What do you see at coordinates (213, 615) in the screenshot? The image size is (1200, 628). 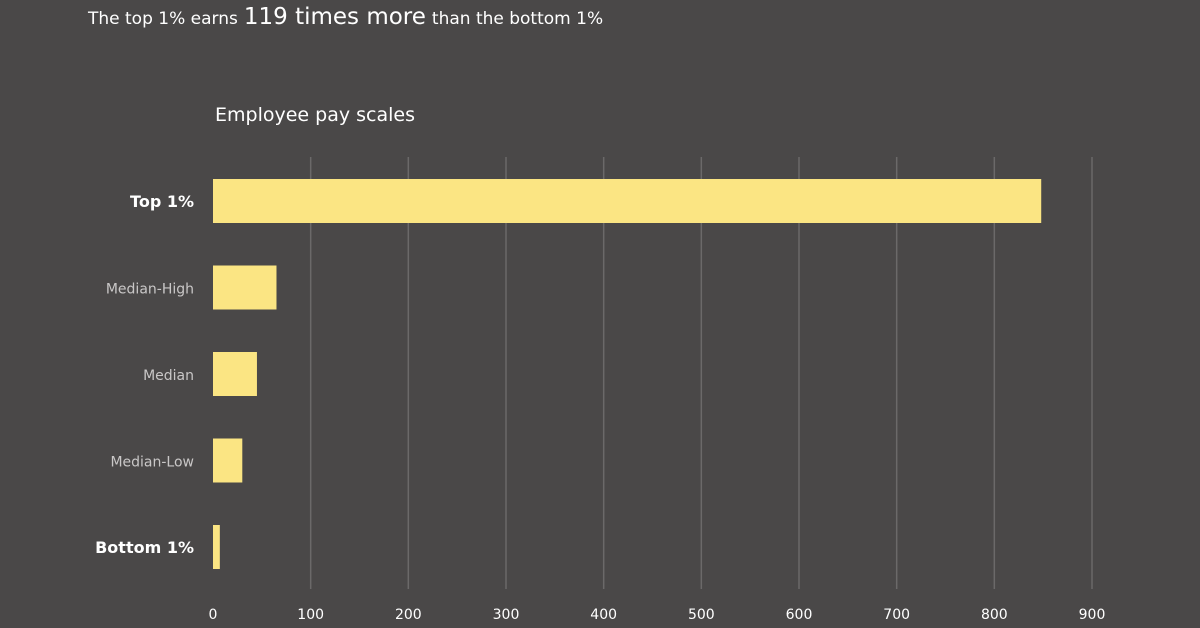 I see `x-tick-label: 0` at bounding box center [213, 615].